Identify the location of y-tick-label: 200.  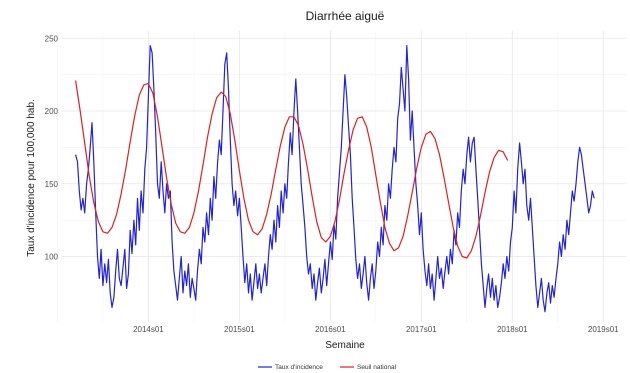
(52, 111).